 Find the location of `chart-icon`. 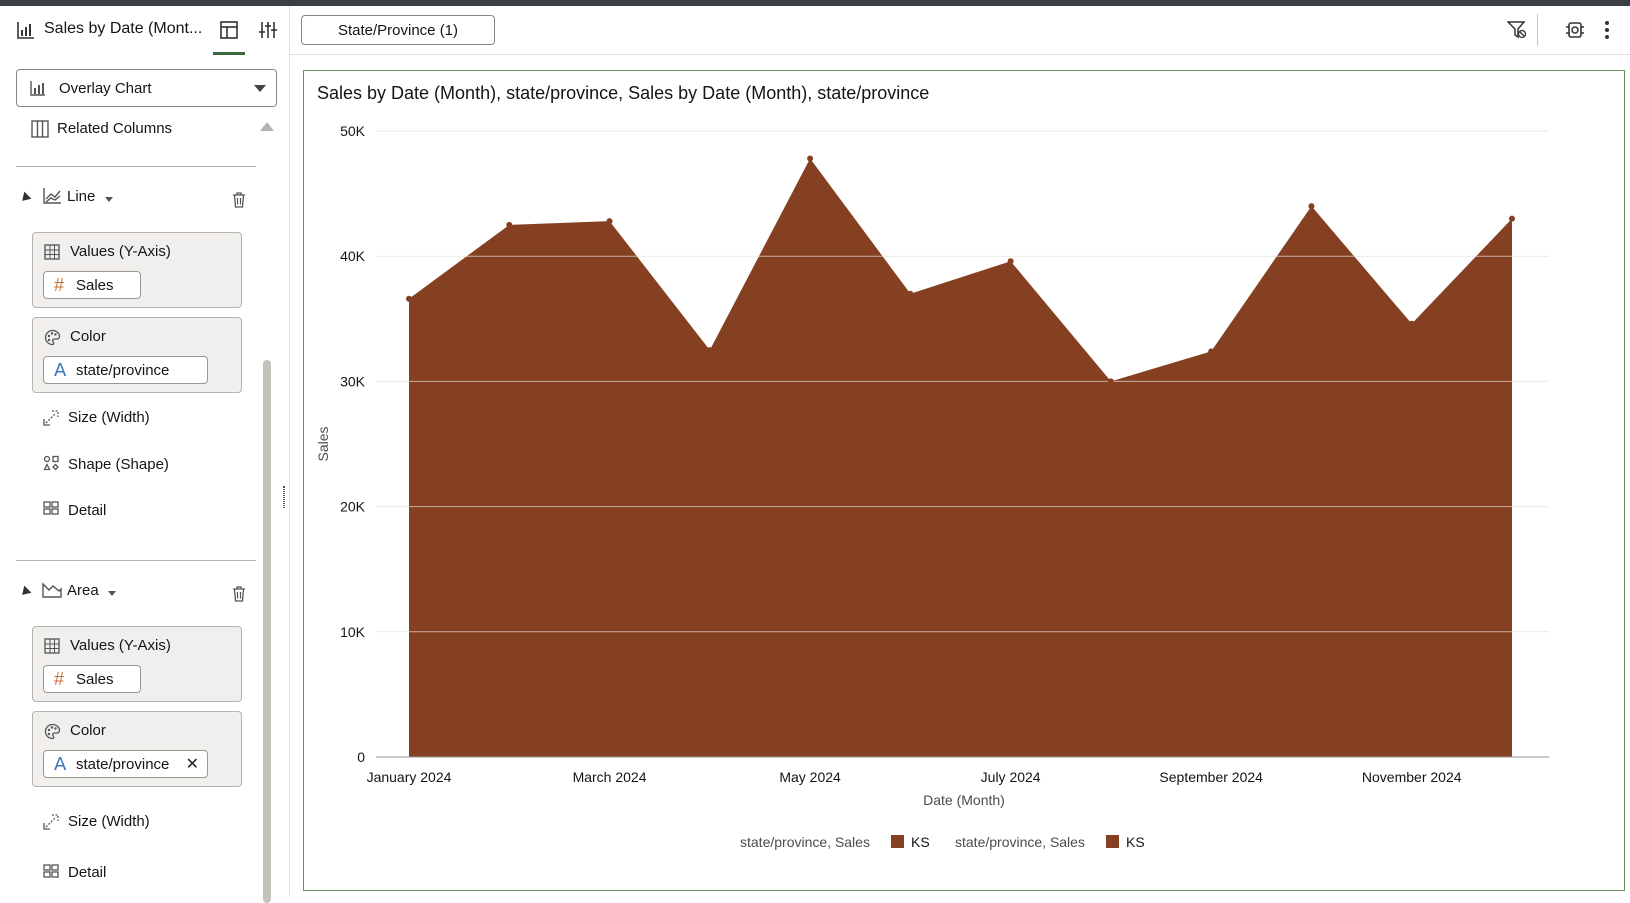

chart-icon is located at coordinates (25, 30).